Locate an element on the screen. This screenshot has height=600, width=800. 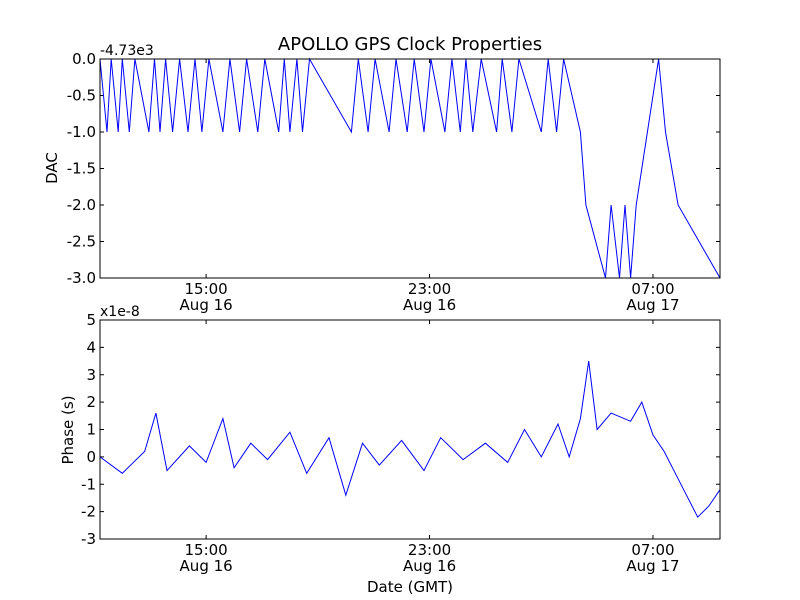
dac-x-tick-time: 15:00 is located at coordinates (206, 289).